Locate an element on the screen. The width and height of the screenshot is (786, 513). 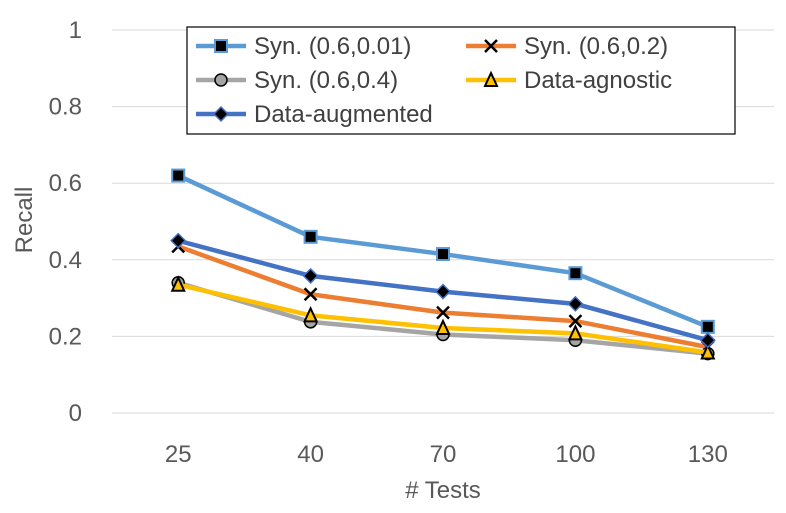
legend-label: Data-agnostic is located at coordinates (598, 80).